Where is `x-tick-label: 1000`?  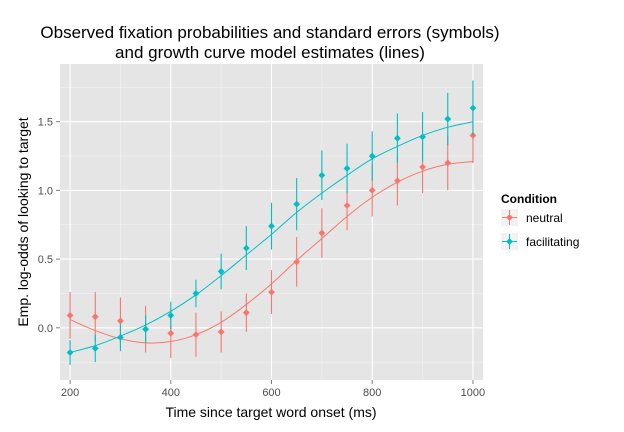
x-tick-label: 1000 is located at coordinates (473, 393).